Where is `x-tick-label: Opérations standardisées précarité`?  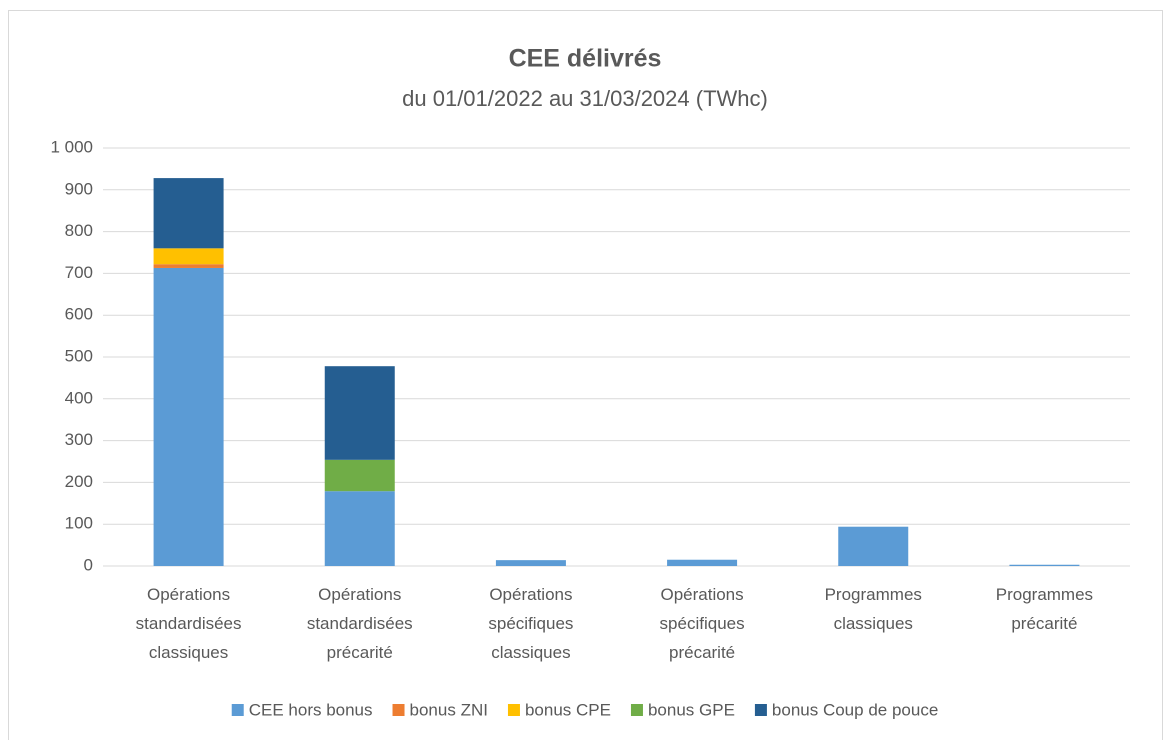
x-tick-label: Opérations standardisées précarité is located at coordinates (360, 623).